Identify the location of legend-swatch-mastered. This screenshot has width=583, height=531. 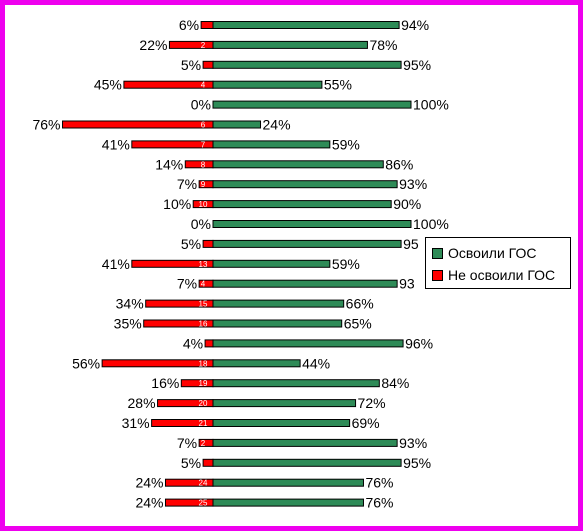
(437, 253).